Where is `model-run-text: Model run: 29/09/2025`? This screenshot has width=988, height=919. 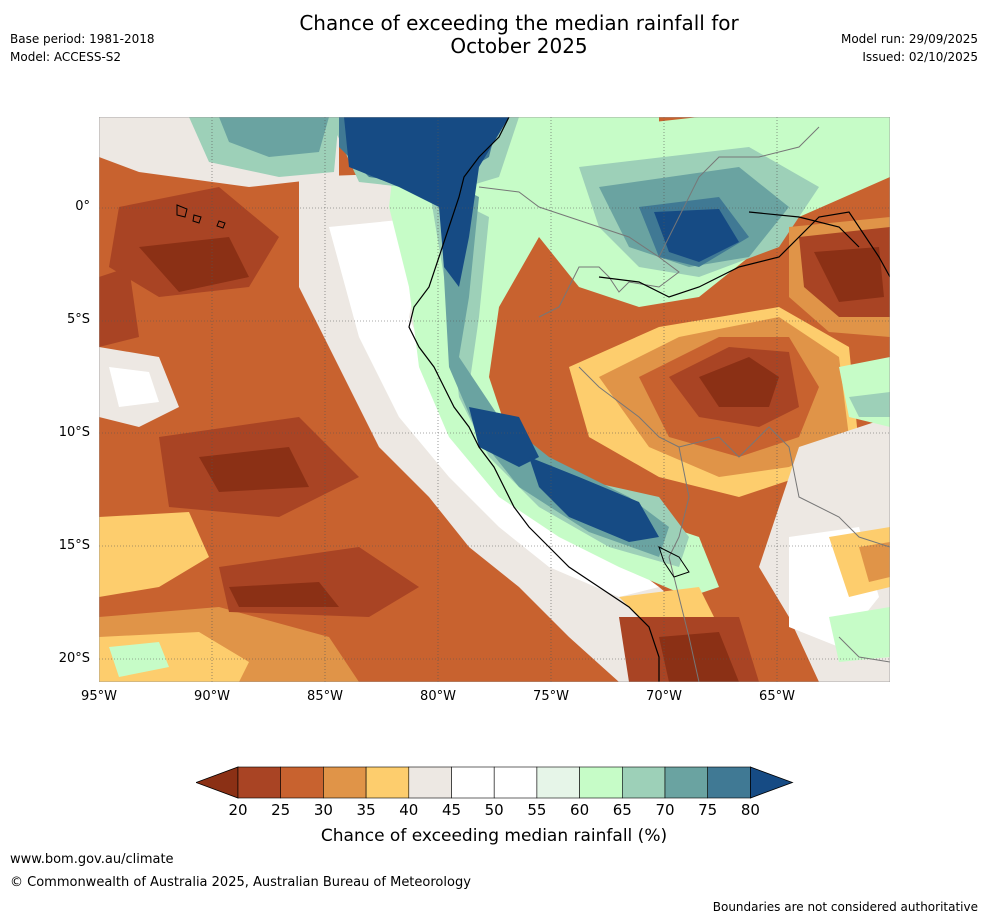 model-run-text: Model run: 29/09/2025 is located at coordinates (909, 39).